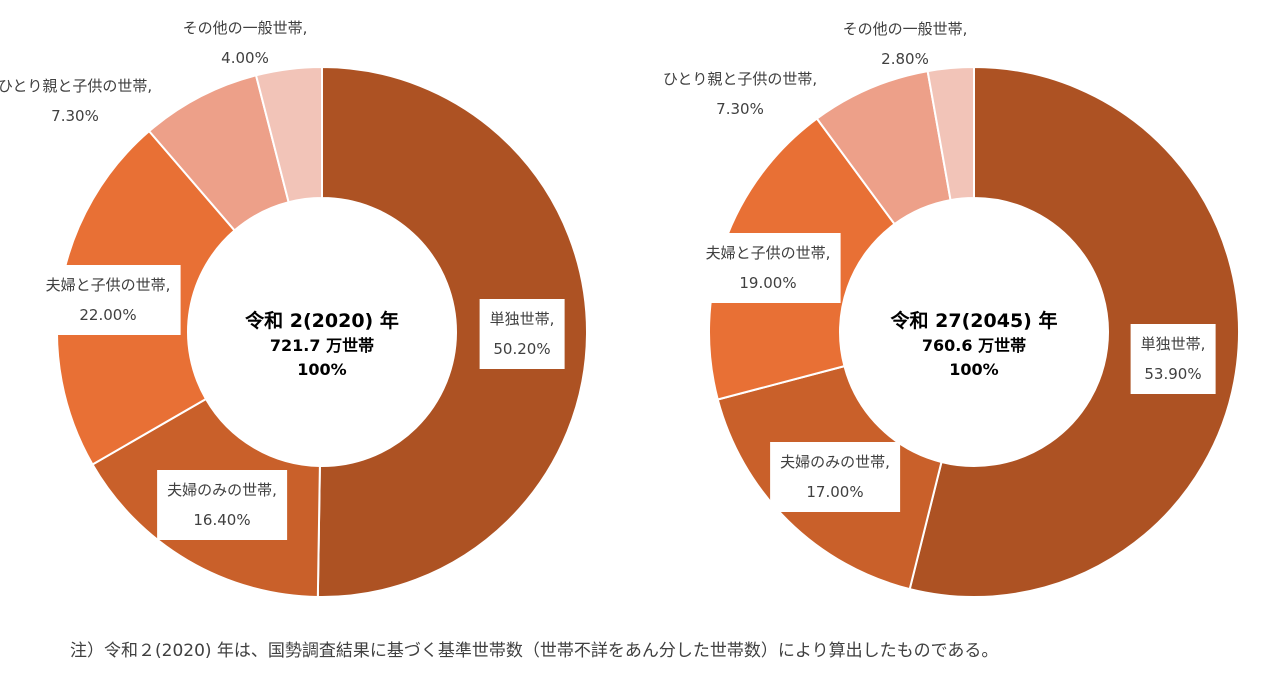 The height and width of the screenshot is (678, 1280). Describe the element at coordinates (108, 315) in the screenshot. I see `value-label: 22.00%` at that location.